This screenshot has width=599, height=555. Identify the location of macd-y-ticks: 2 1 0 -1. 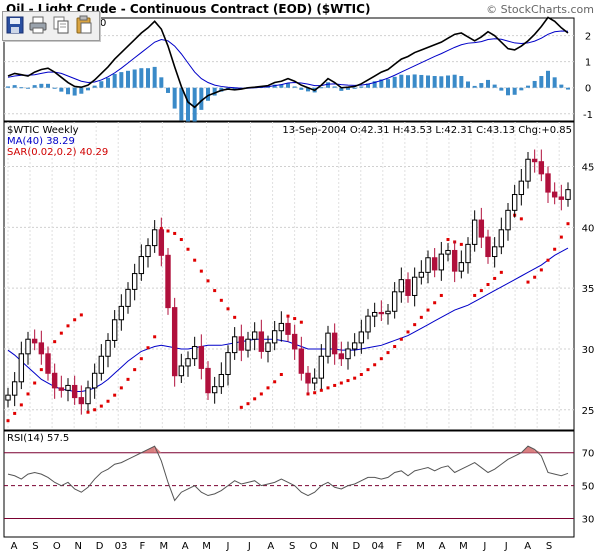
(588, 76).